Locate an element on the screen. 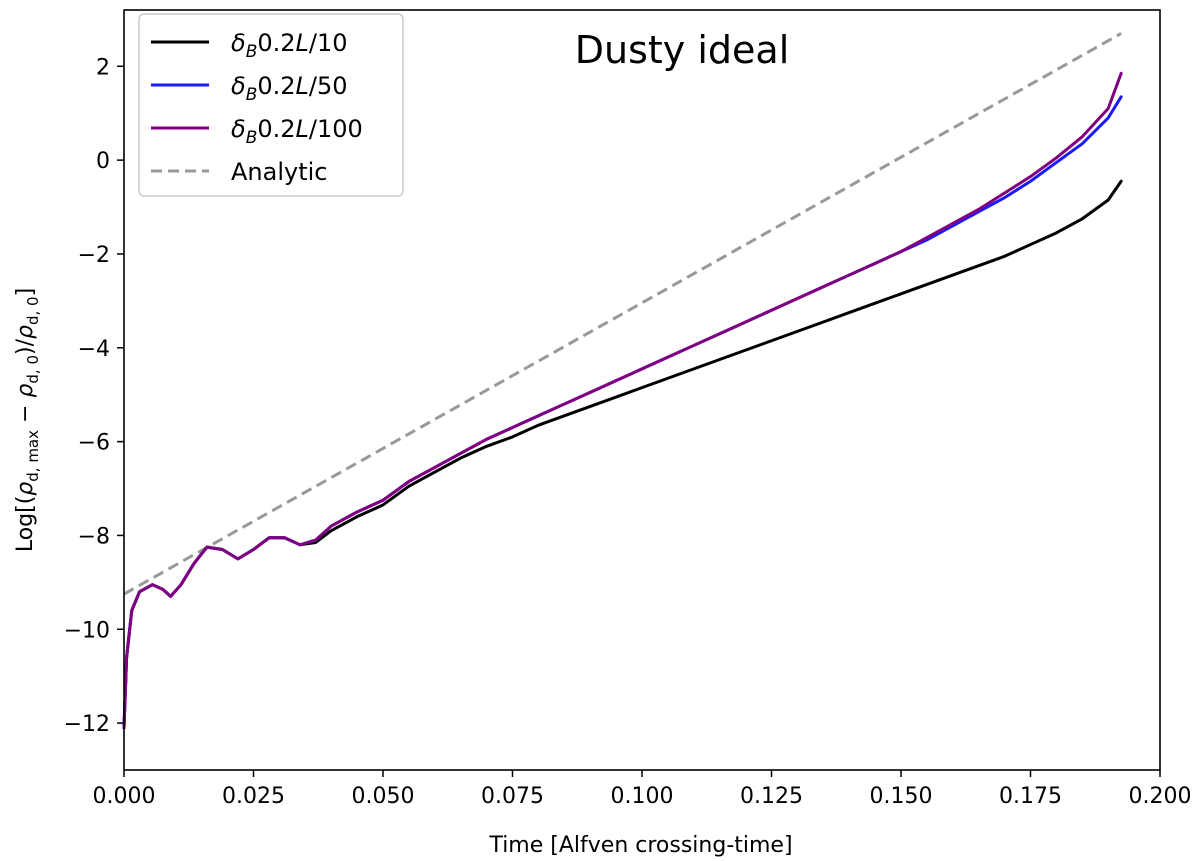 The height and width of the screenshot is (861, 1200). y-axis: −12 −10 −8 −6 −4 −2 0 2 is located at coordinates (94, 396).